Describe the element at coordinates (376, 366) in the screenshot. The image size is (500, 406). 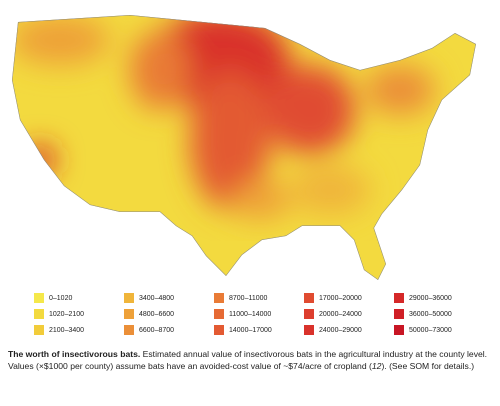
I see `caption-citation: 12` at that location.